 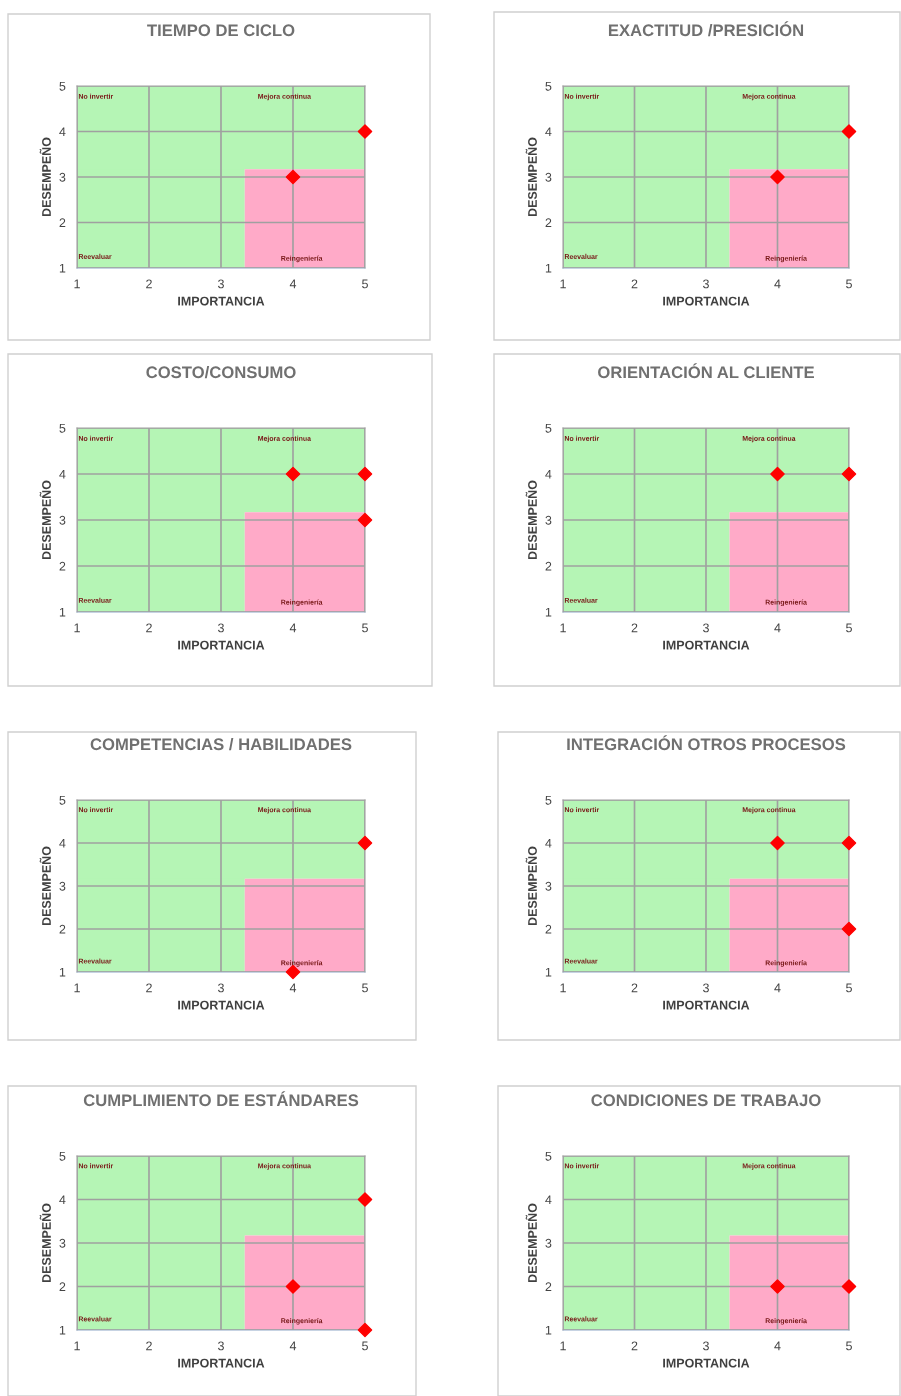 I want to click on chart-title: CONDICIONES DE TRABAJO, so click(x=706, y=1100).